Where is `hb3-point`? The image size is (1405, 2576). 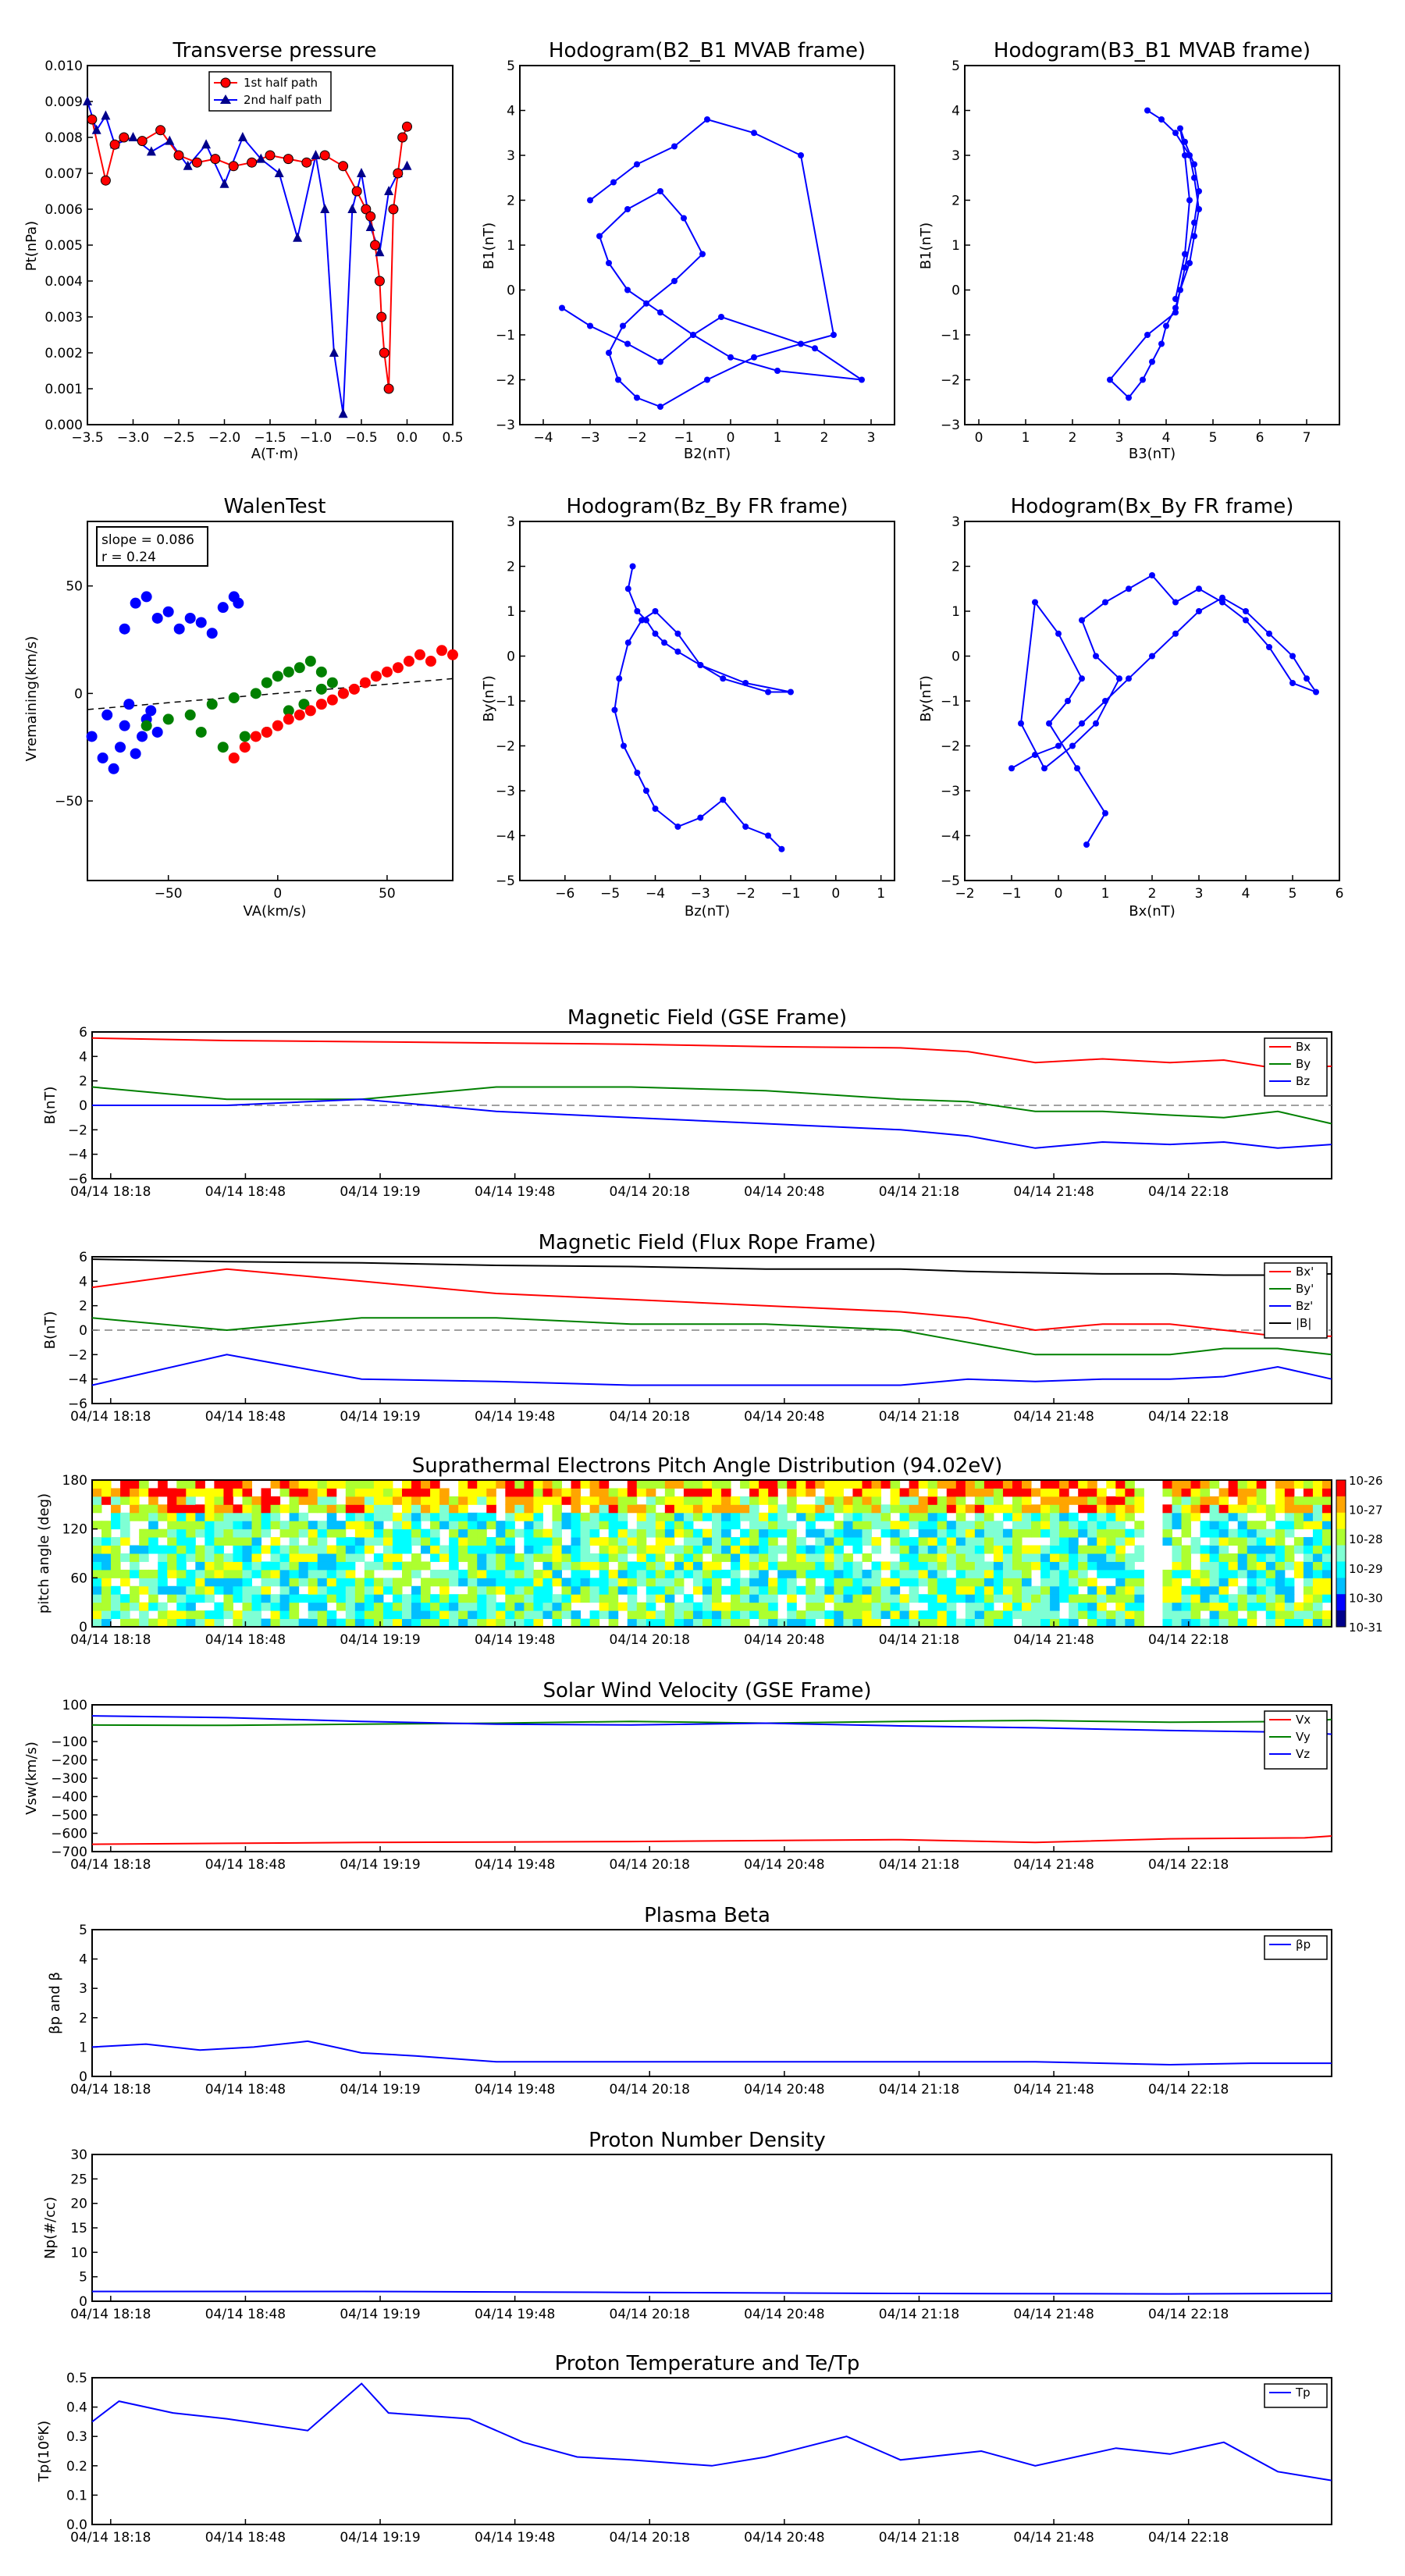
hb3-point is located at coordinates (1110, 379).